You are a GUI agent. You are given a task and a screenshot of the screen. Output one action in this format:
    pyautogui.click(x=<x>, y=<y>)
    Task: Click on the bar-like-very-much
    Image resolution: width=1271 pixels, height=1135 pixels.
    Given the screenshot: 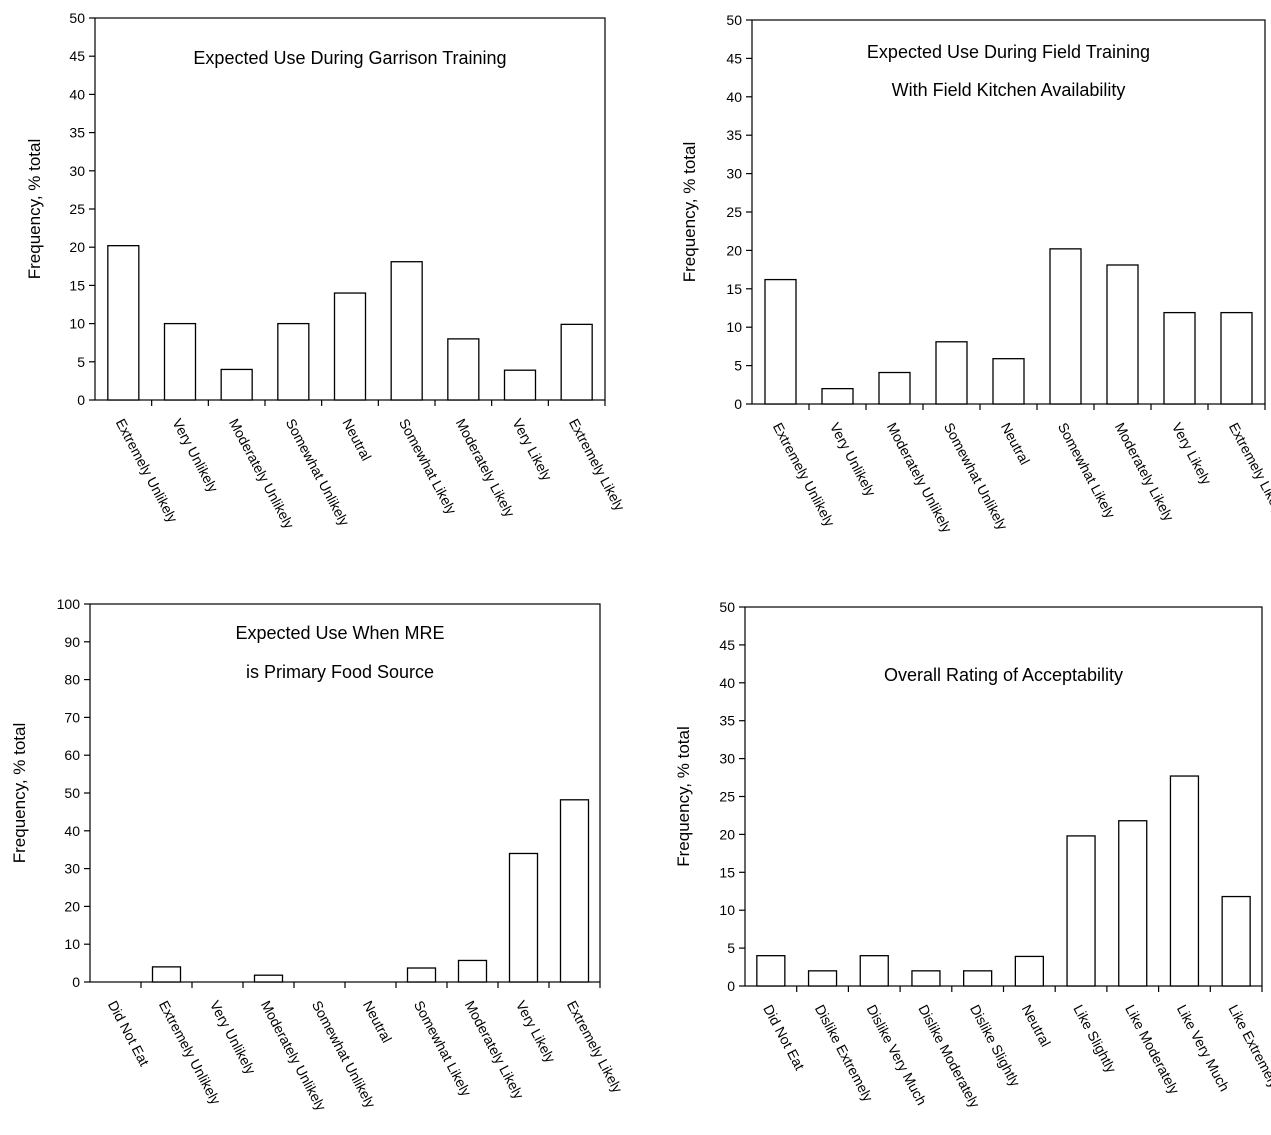 What is the action you would take?
    pyautogui.click(x=1184, y=881)
    